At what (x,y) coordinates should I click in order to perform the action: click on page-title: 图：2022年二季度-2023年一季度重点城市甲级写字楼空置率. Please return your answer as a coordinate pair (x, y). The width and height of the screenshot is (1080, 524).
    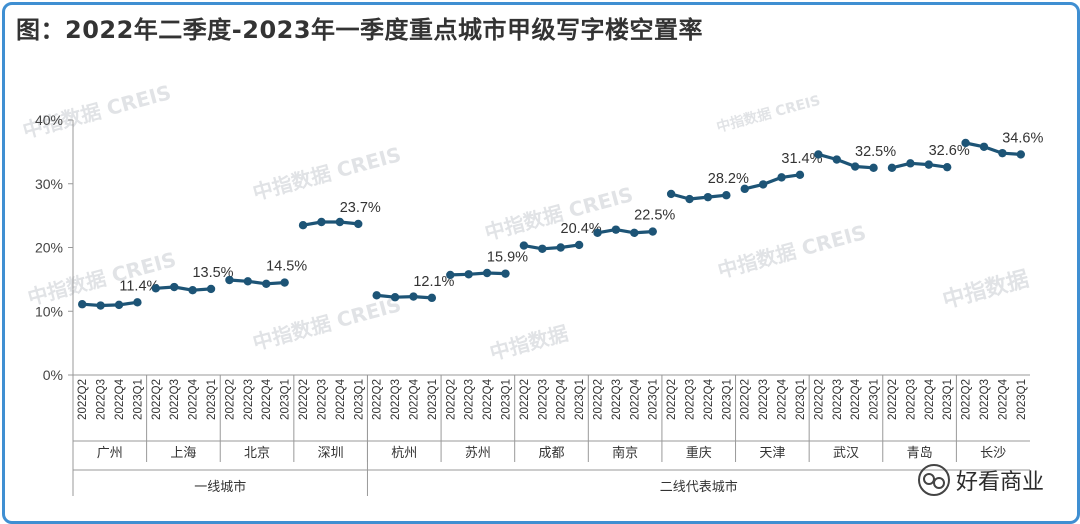
    Looking at the image, I should click on (360, 30).